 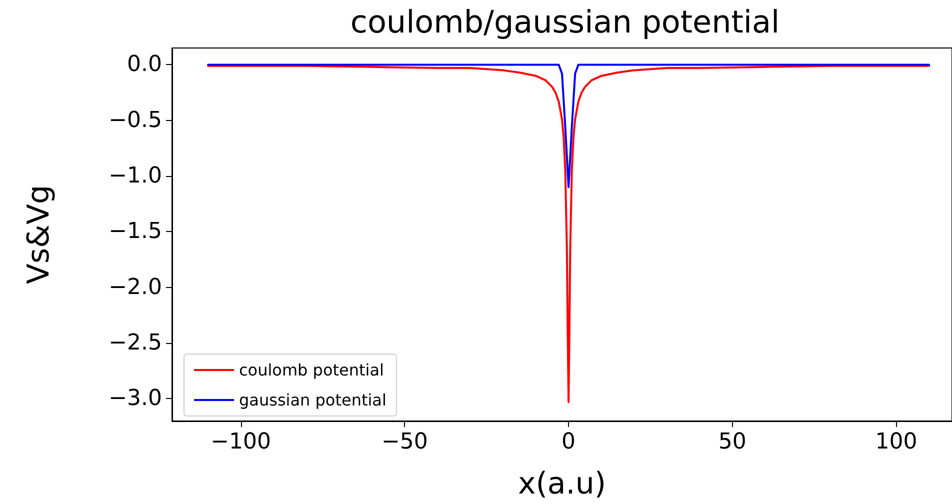 I want to click on y-tick-label: −0.5, so click(x=135, y=120).